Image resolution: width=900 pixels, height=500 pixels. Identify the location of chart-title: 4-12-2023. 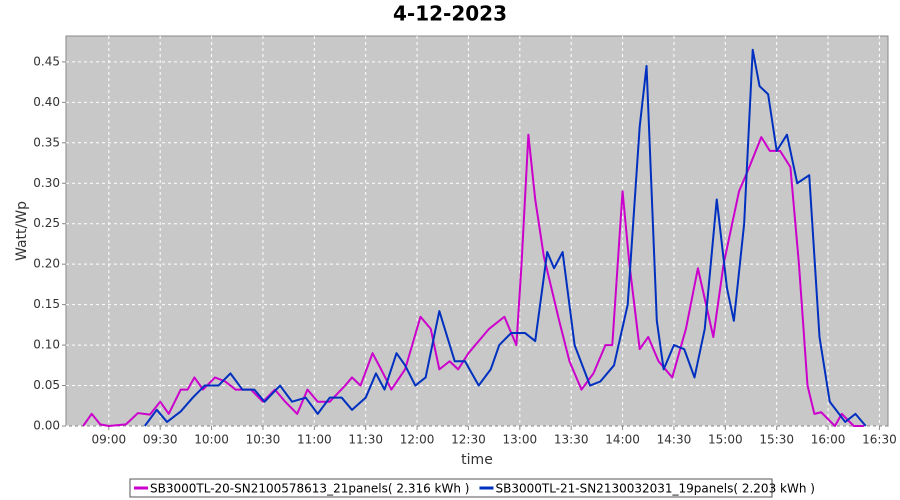
(450, 14).